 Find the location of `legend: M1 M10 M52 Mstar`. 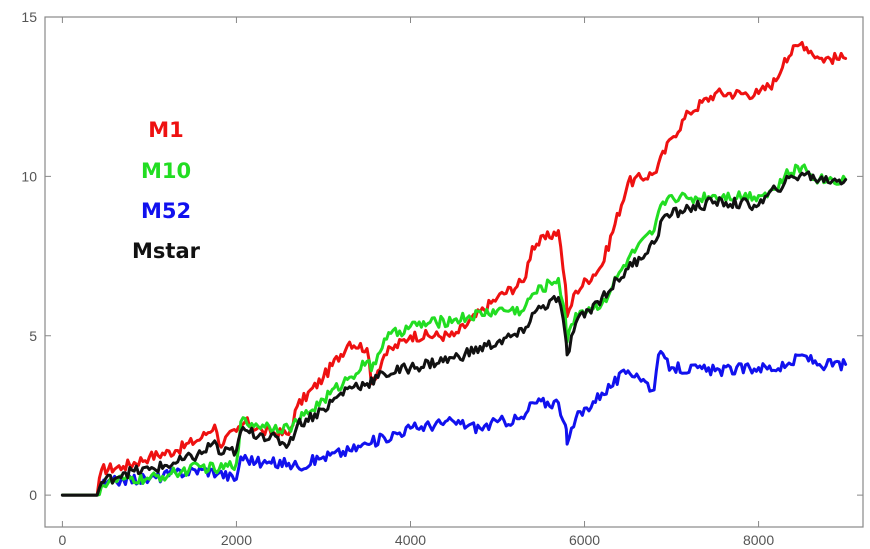

legend: M1 M10 M52 Mstar is located at coordinates (166, 190).